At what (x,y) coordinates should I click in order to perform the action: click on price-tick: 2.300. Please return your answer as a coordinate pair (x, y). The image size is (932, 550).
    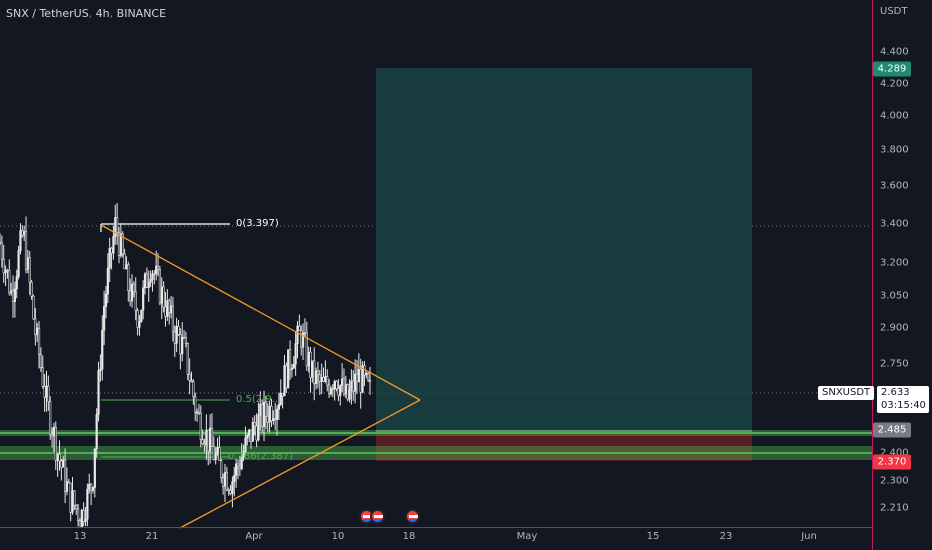
    Looking at the image, I should click on (894, 481).